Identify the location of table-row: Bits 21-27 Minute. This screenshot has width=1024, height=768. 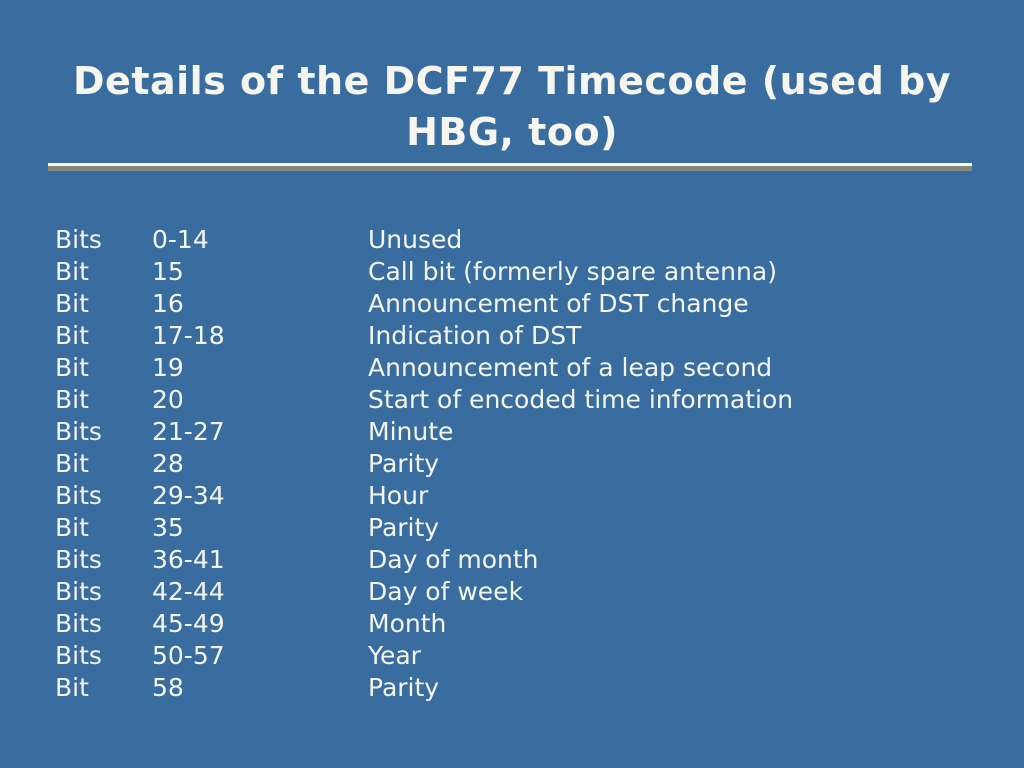
(515, 432).